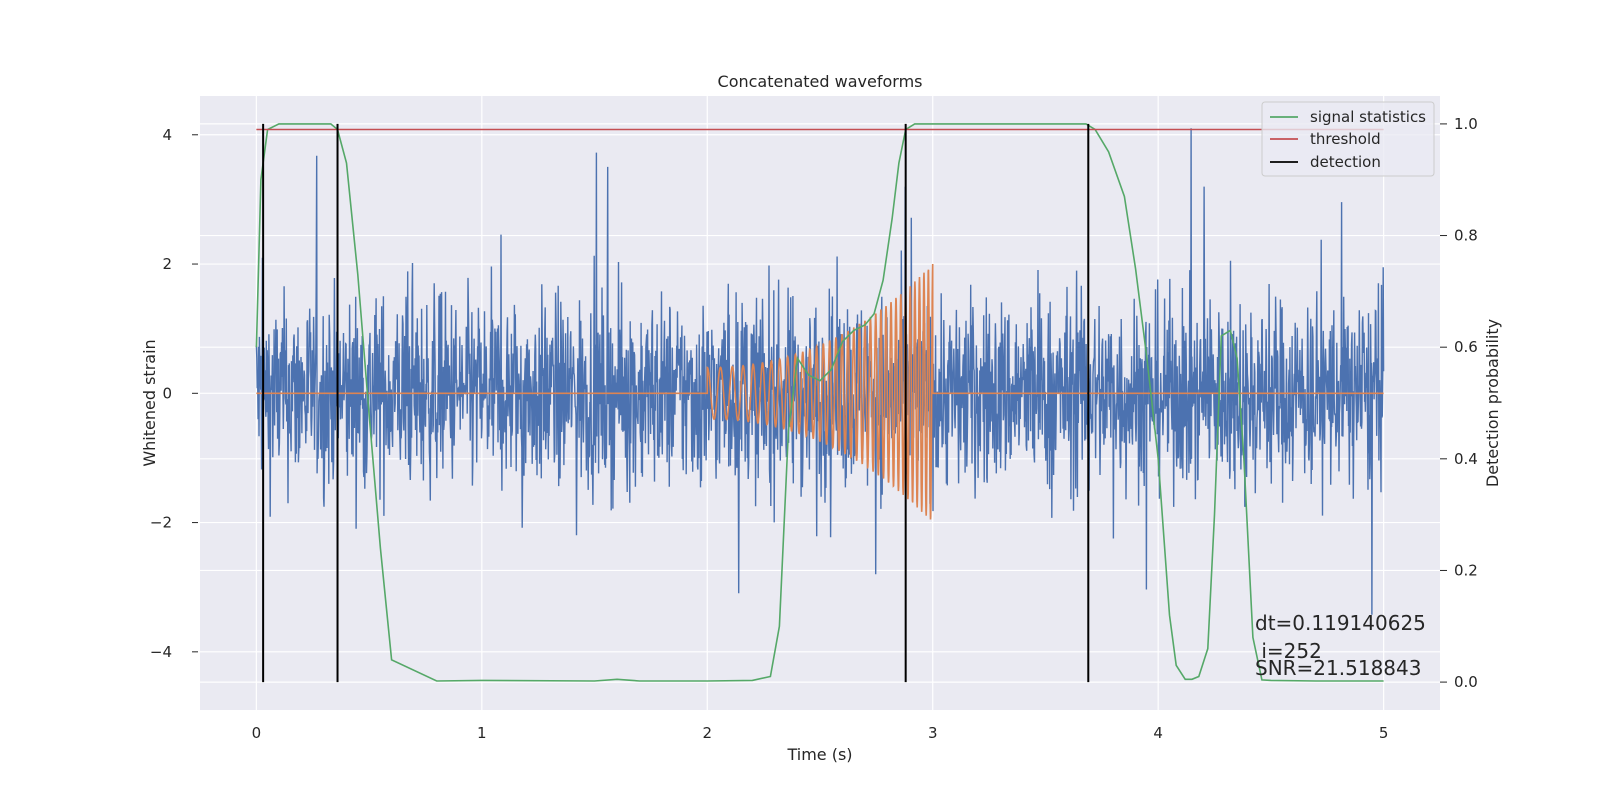  I want to click on right-tick-label: 0.4, so click(1466, 459).